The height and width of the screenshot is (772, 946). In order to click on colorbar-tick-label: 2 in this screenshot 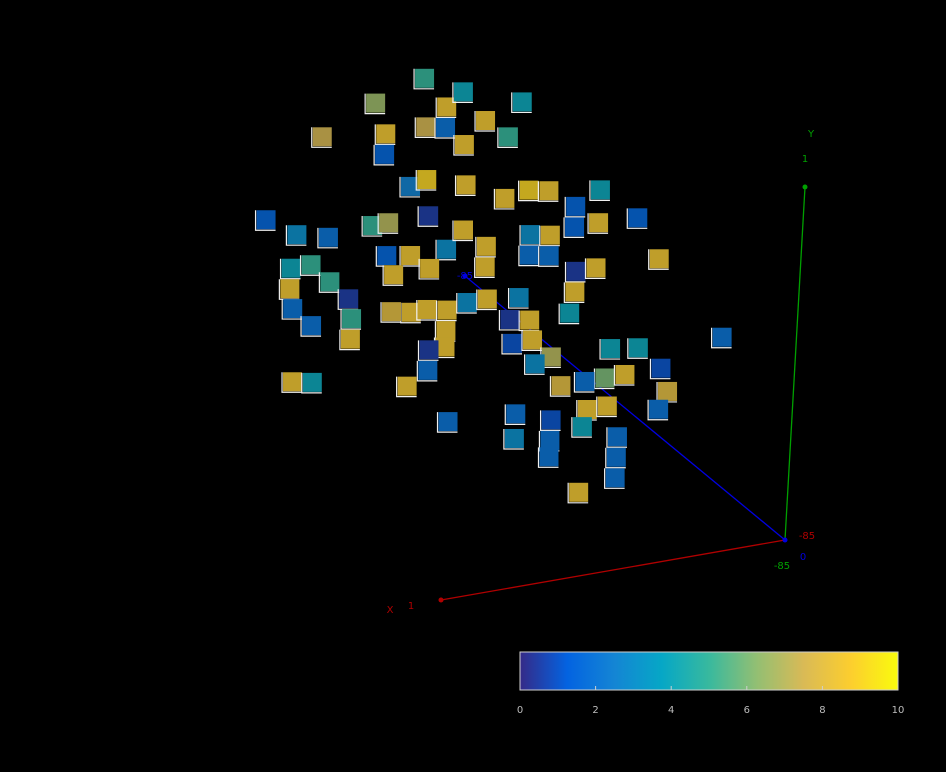, I will do `click(595, 710)`.